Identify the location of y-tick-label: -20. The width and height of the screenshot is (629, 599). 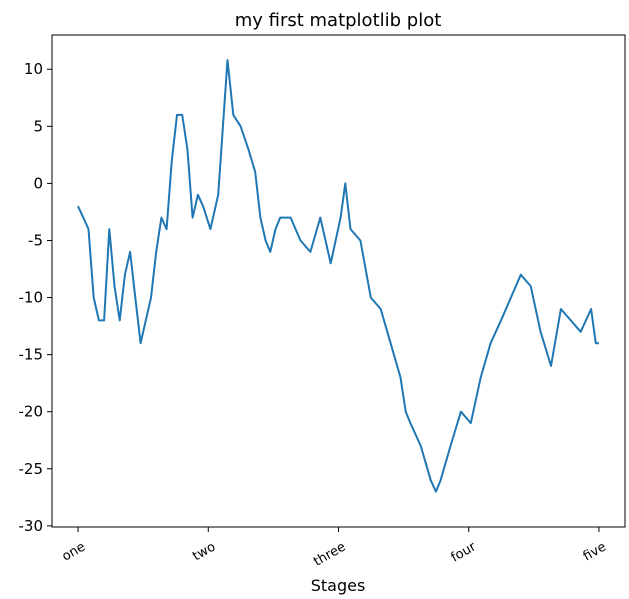
(31, 412).